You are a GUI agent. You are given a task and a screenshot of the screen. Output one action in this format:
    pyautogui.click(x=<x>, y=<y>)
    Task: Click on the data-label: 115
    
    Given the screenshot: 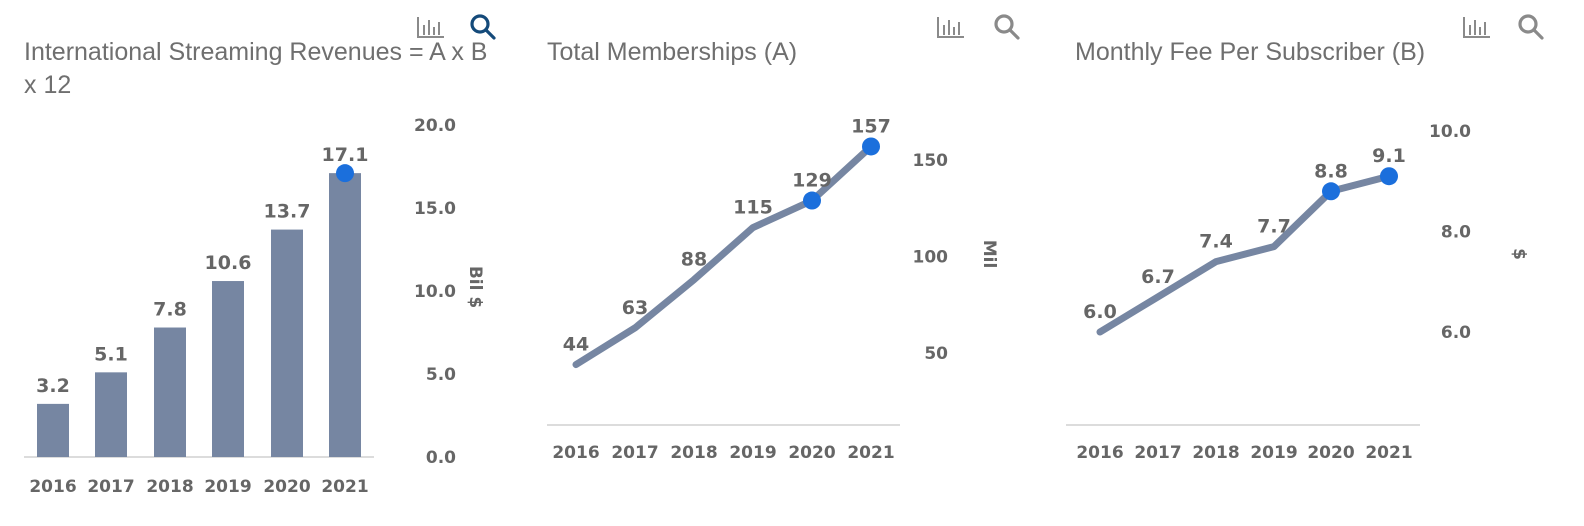 What is the action you would take?
    pyautogui.click(x=753, y=208)
    